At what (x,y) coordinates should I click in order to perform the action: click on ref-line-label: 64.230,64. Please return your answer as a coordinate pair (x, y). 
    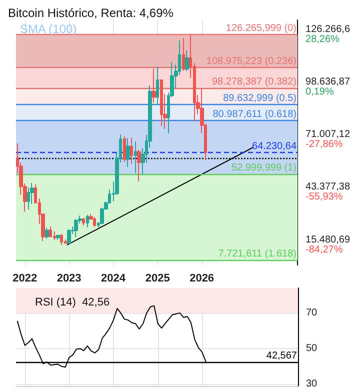
    Looking at the image, I should click on (274, 146).